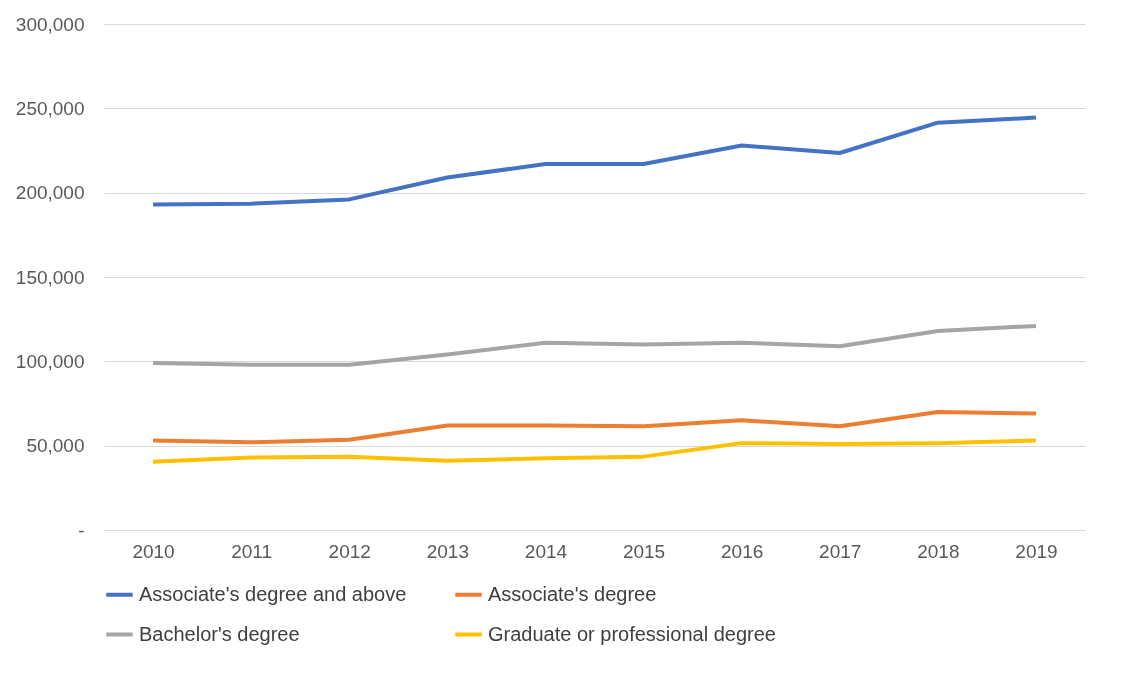 This screenshot has height=681, width=1128. I want to click on x-tick-label: 2019, so click(1036, 551).